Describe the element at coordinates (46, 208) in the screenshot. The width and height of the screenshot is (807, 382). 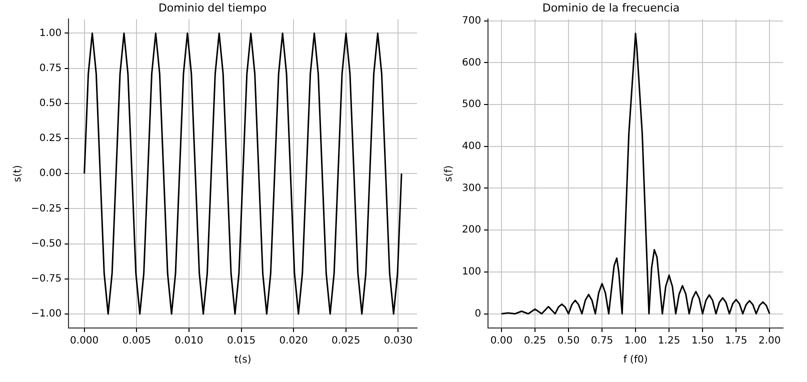
I see `y-tick-label: −0.25` at that location.